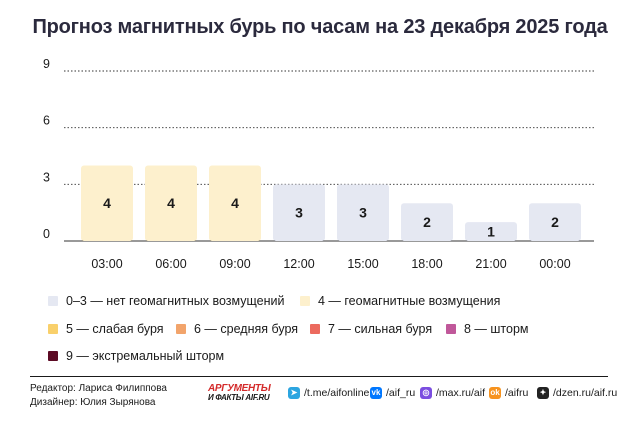  Describe the element at coordinates (585, 393) in the screenshot. I see `social-link-text: /dzen.ru/aif.ru` at that location.